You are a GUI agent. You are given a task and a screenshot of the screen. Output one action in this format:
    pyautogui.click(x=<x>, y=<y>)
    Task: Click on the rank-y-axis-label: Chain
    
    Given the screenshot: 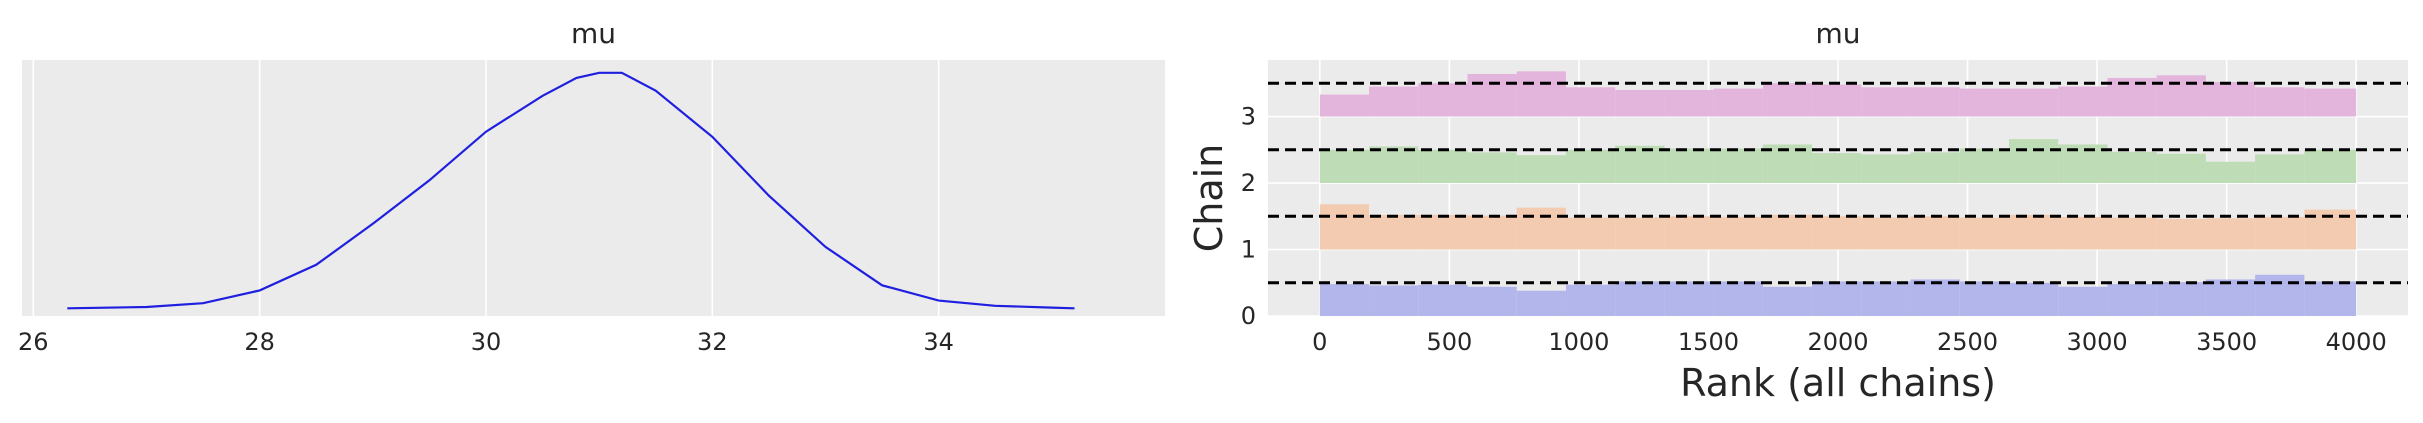 What is the action you would take?
    pyautogui.click(x=1209, y=198)
    